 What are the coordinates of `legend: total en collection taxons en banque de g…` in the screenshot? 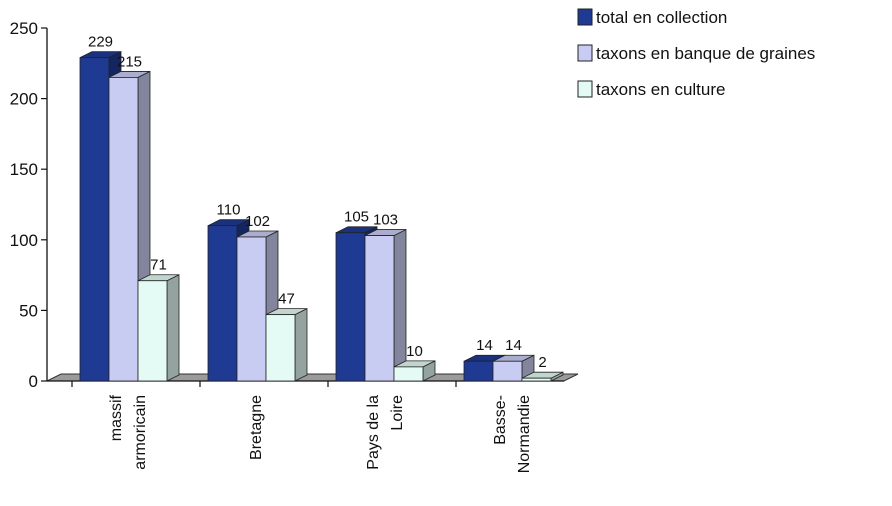 It's located at (696, 53).